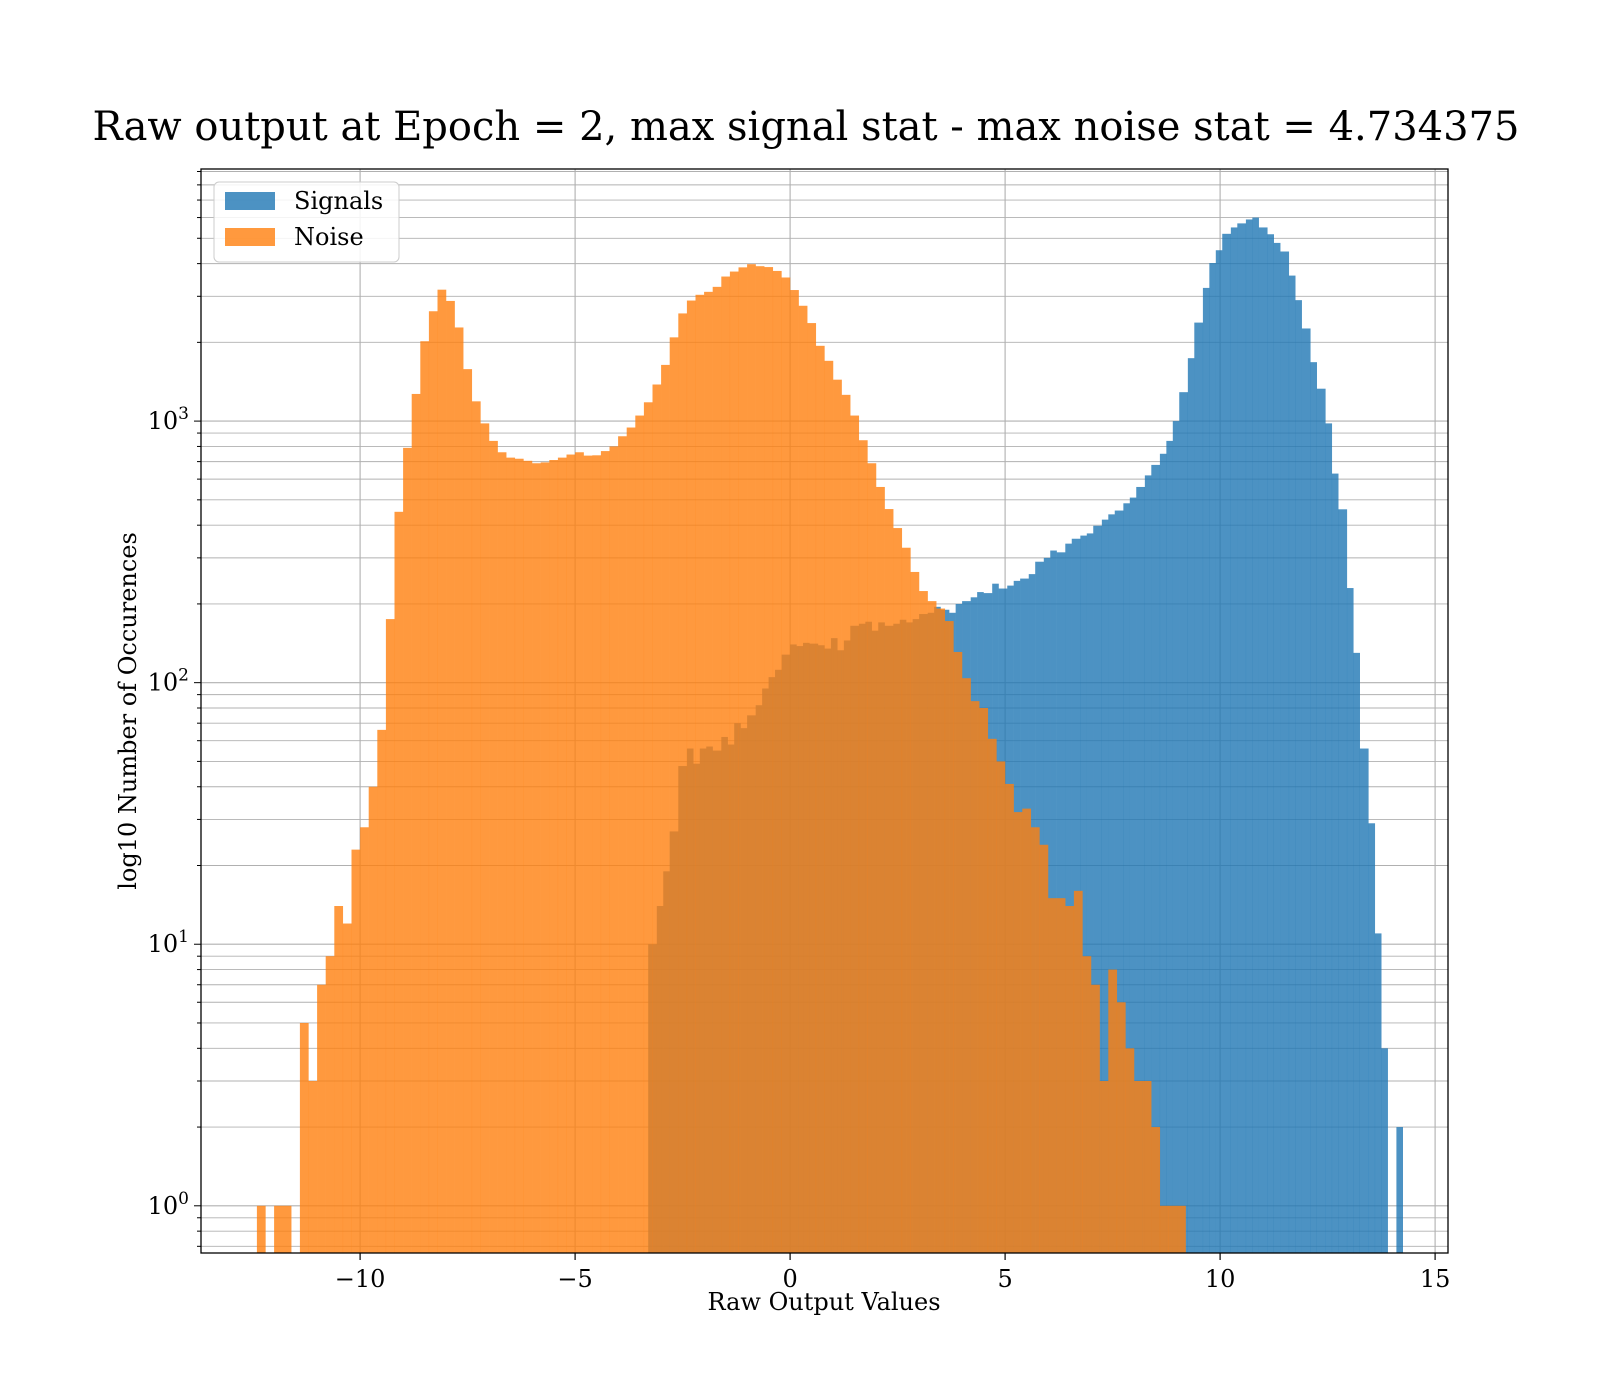 This screenshot has height=1400, width=1600. Describe the element at coordinates (168, 1204) in the screenshot. I see `y-tick-label: 10⁰` at that location.